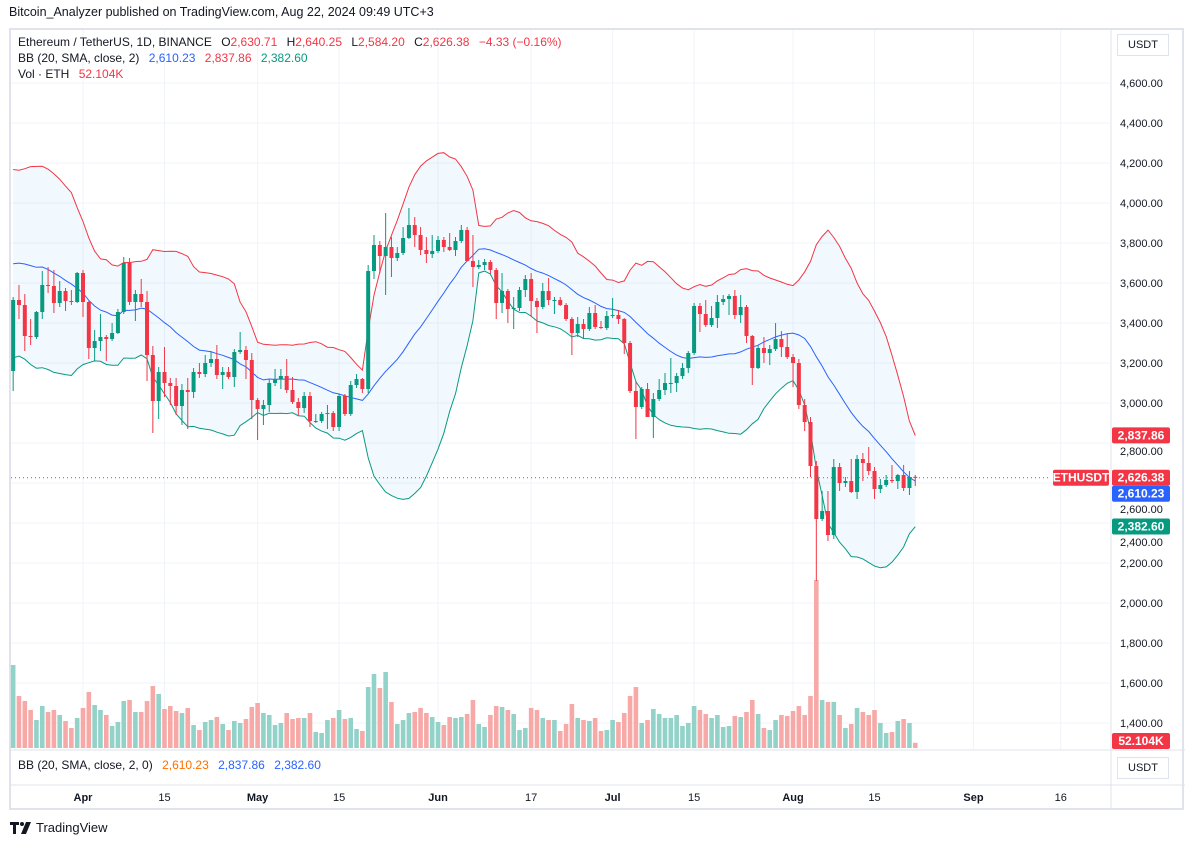 The width and height of the screenshot is (1187, 846). I want to click on open-label: O, so click(226, 42).